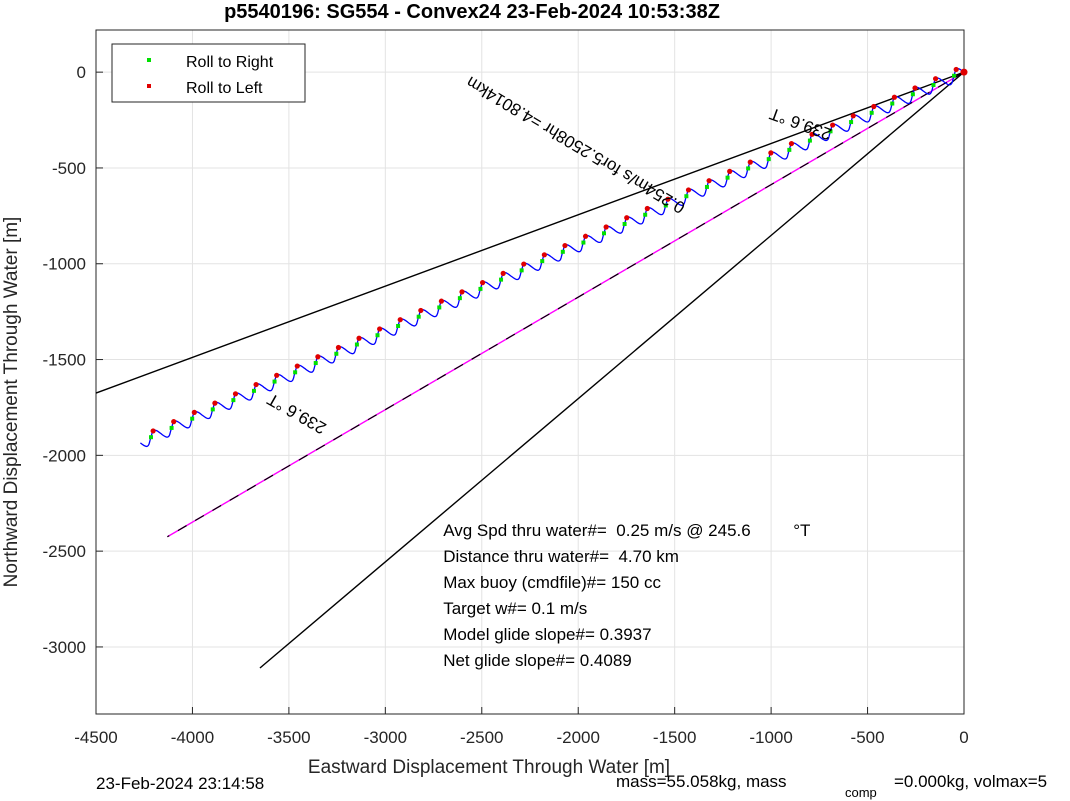 This screenshot has height=801, width=1070. I want to click on x-tick-label: -3000, so click(385, 737).